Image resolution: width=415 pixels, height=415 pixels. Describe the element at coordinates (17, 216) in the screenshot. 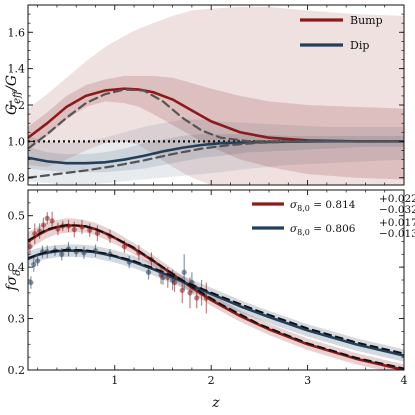

I see `bottom-ytick-label: 0.5` at that location.